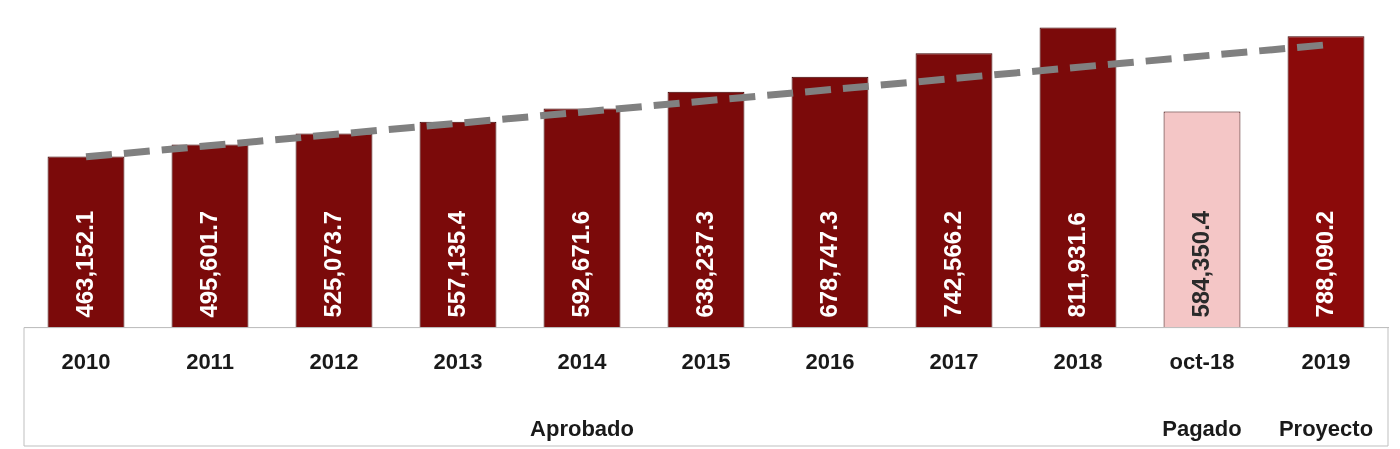 The width and height of the screenshot is (1400, 449). Describe the element at coordinates (84, 264) in the screenshot. I see `data-label: 463,152.1` at that location.